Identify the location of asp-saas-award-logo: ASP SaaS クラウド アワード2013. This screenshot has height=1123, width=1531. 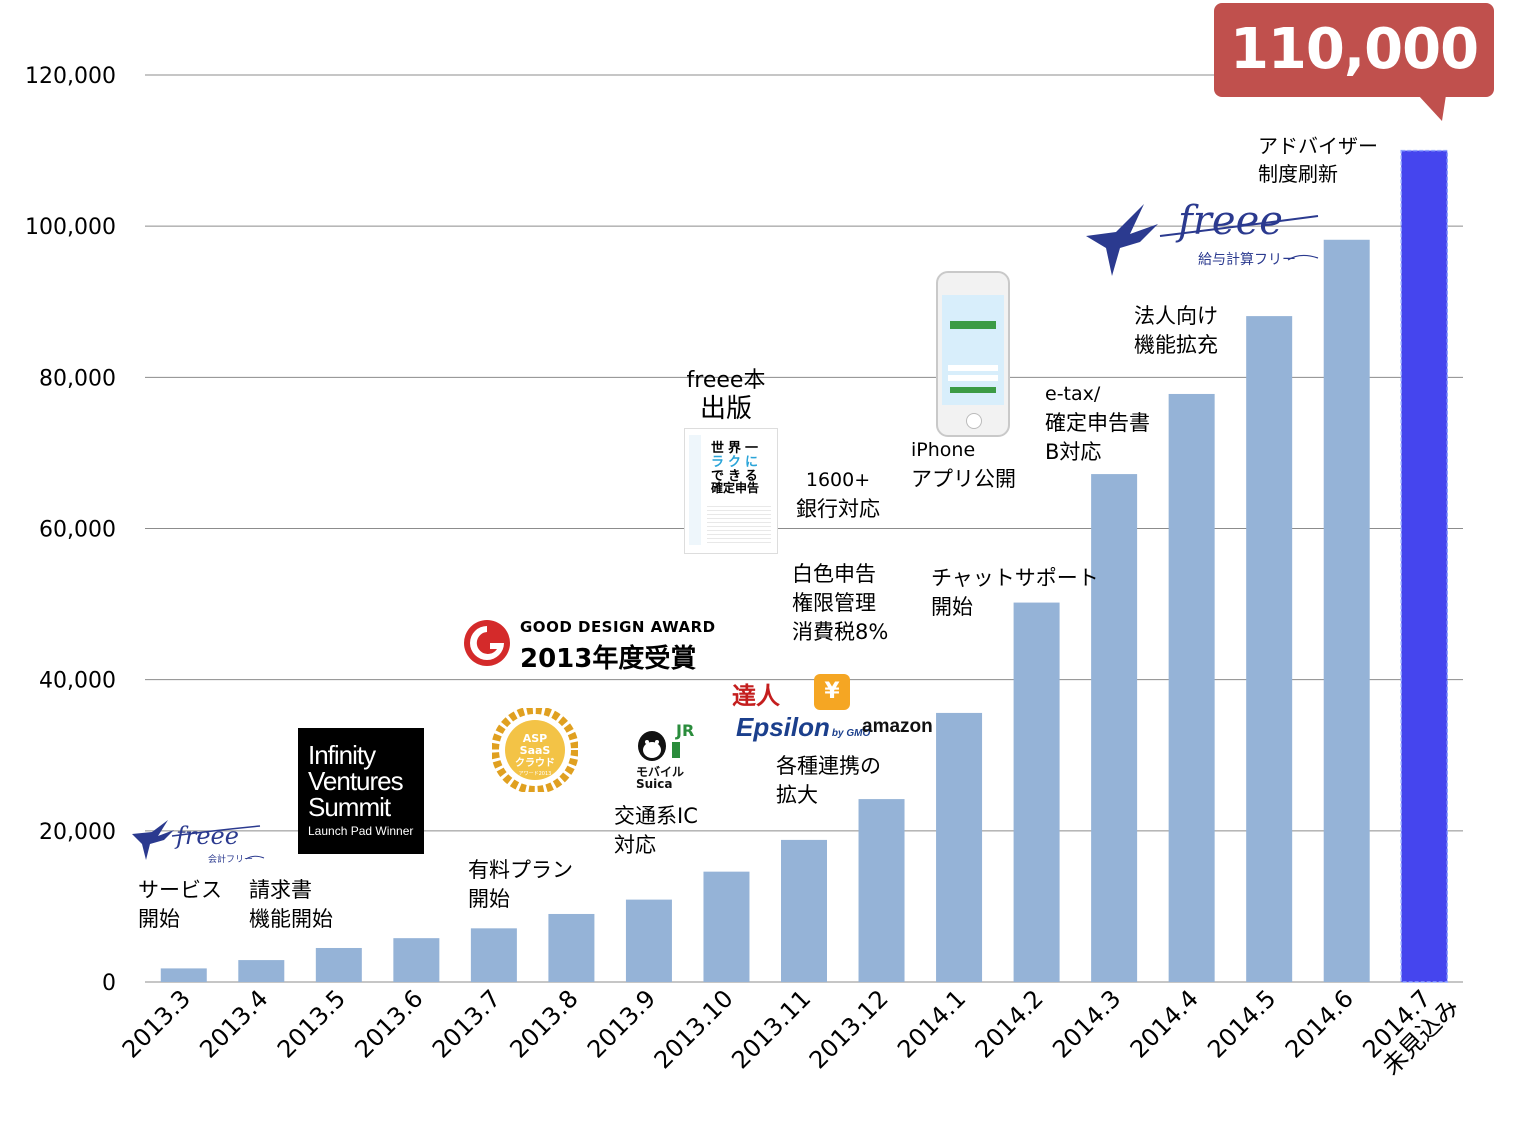
(535, 750).